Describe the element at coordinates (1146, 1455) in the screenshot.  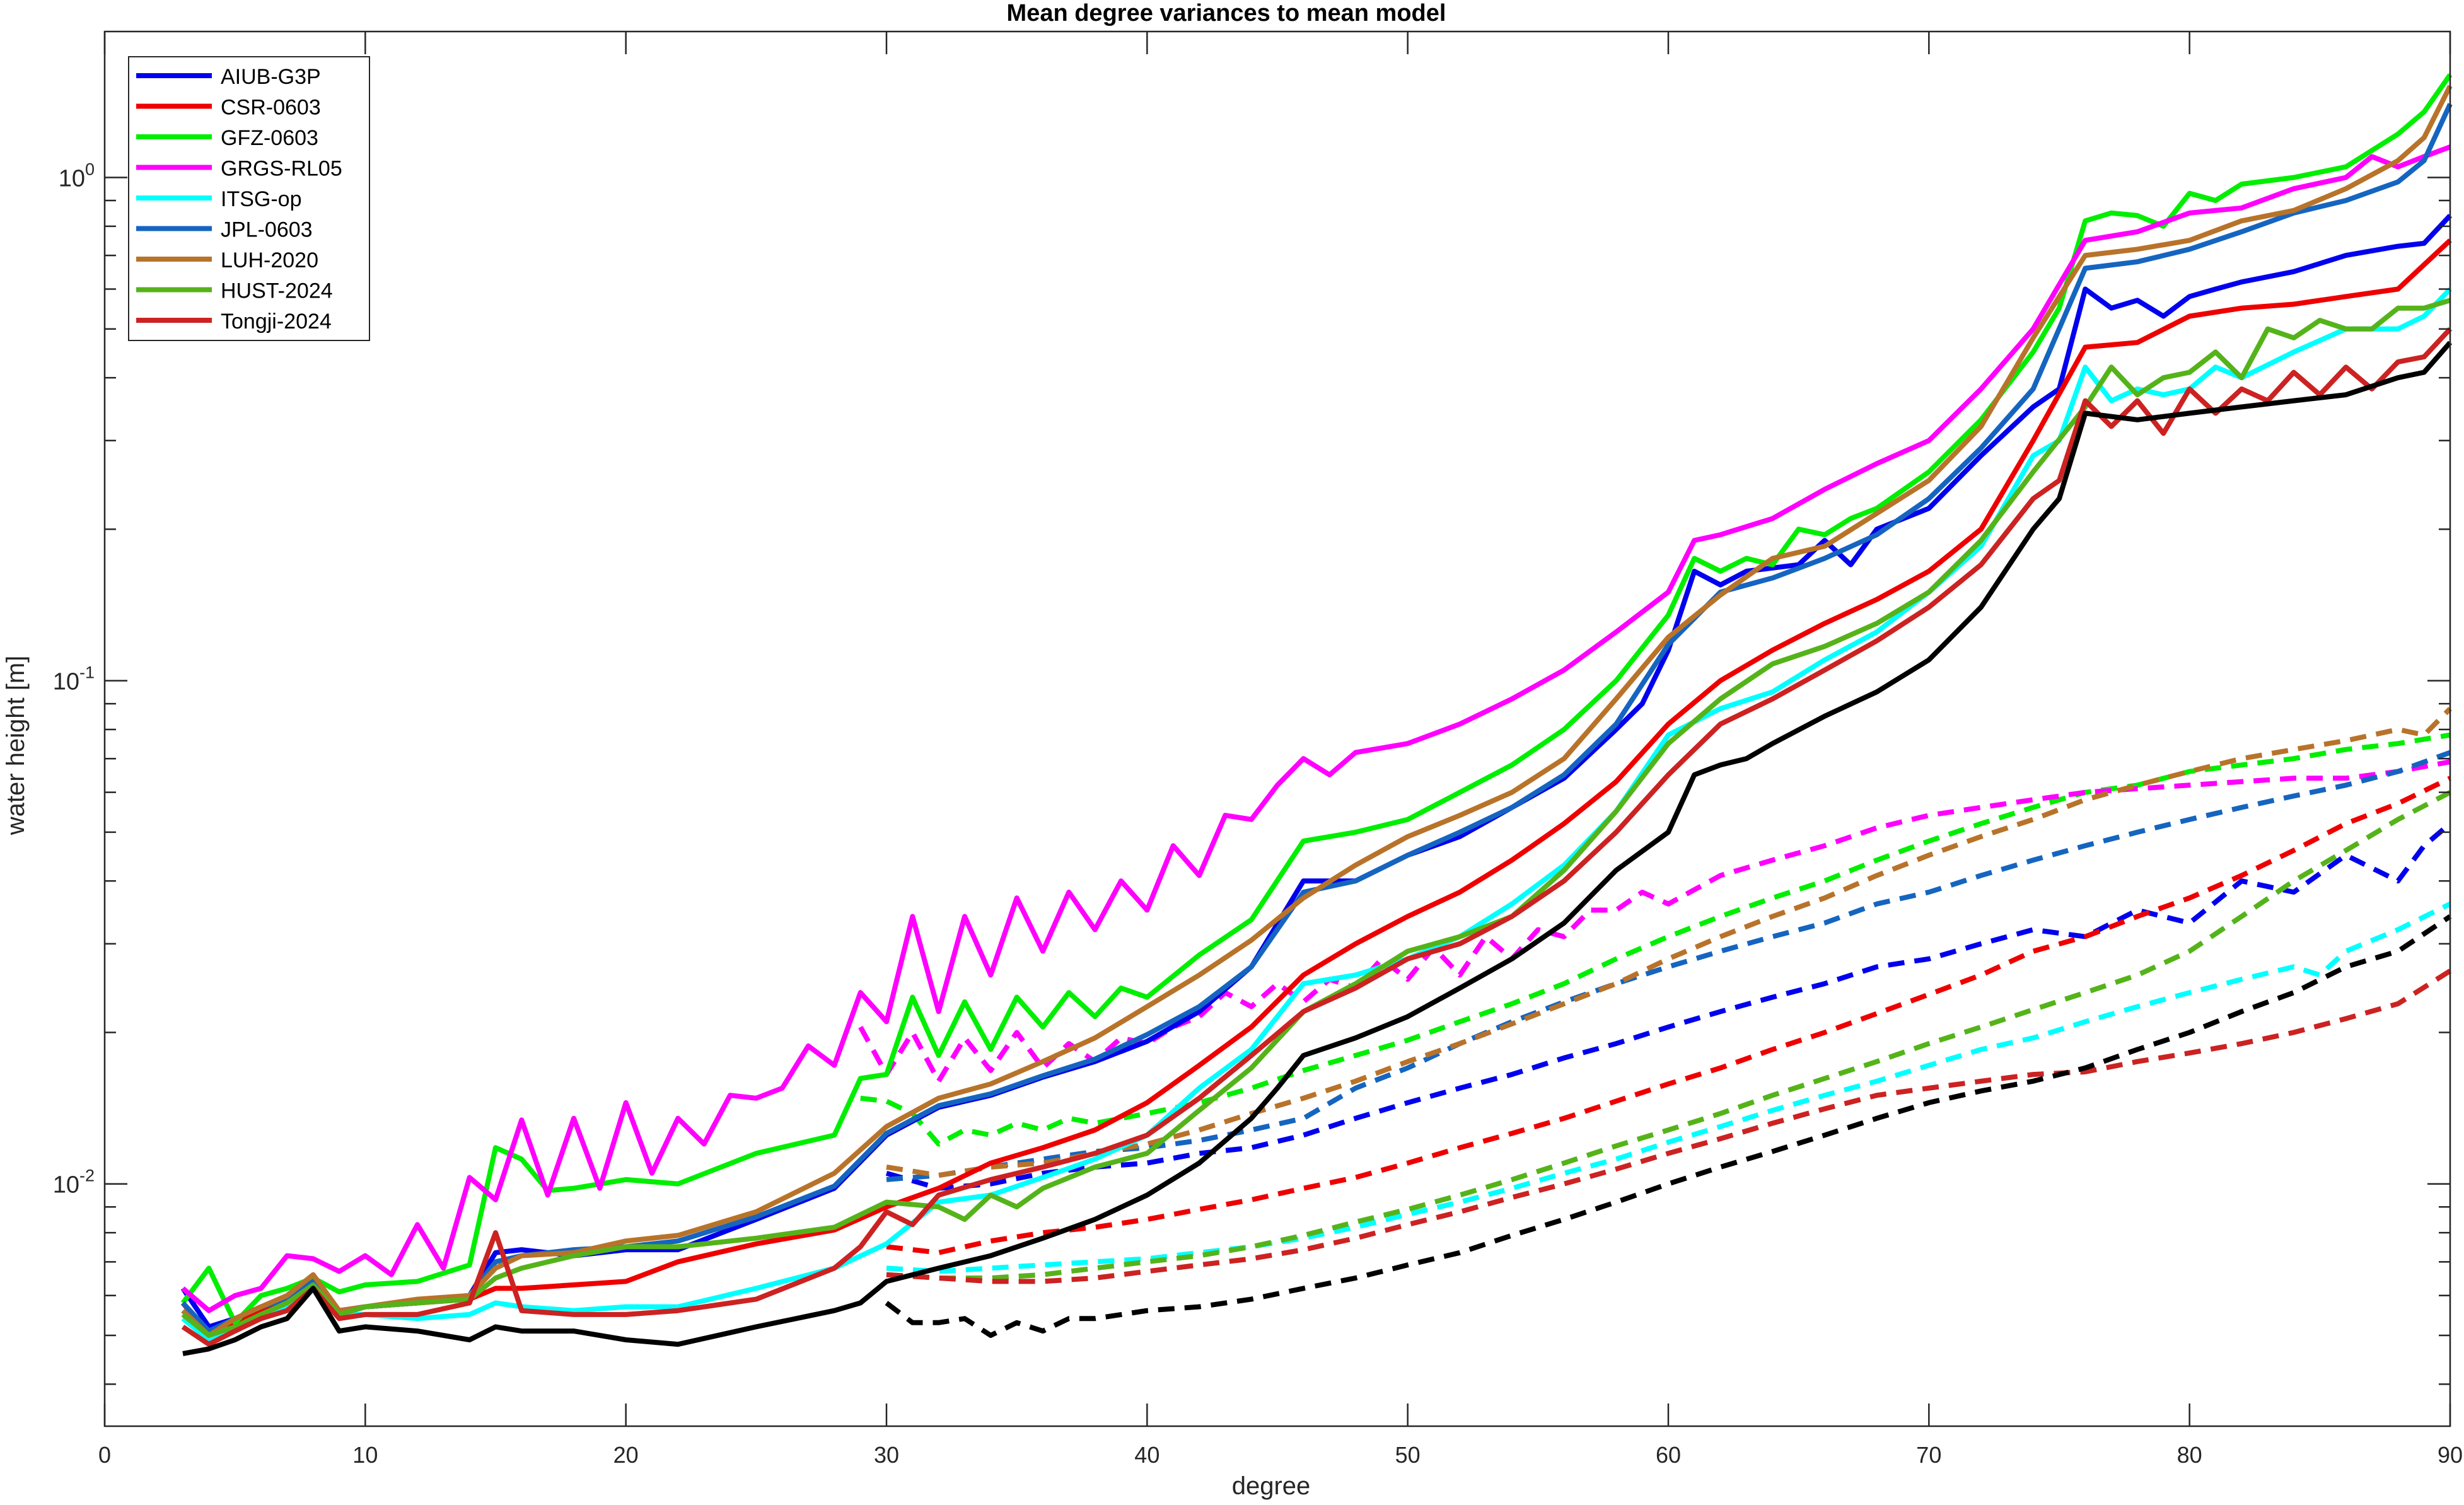
I see `x-tick-label: 40` at that location.